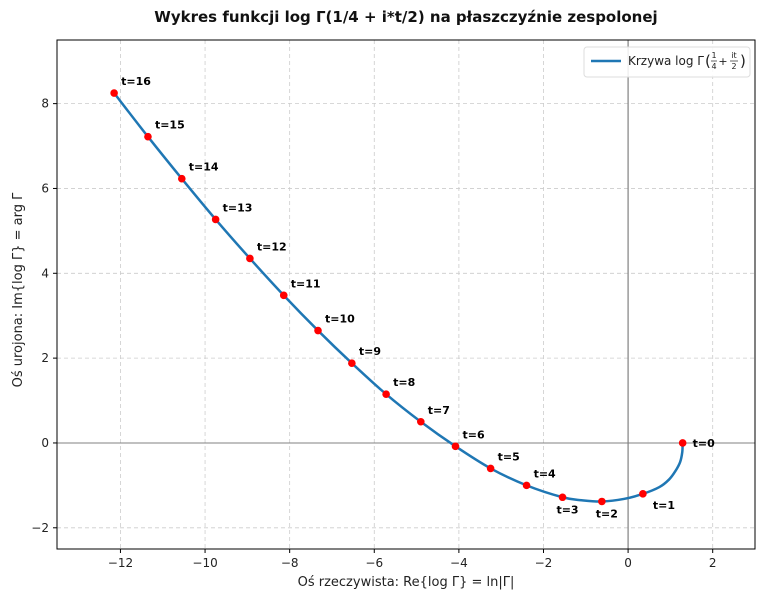  What do you see at coordinates (490, 468) in the screenshot?
I see `data-point-t5` at bounding box center [490, 468].